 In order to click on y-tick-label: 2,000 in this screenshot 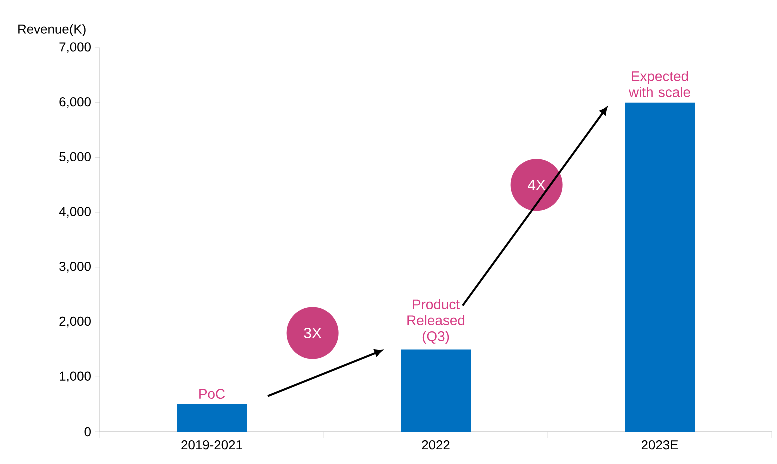, I will do `click(75, 322)`.